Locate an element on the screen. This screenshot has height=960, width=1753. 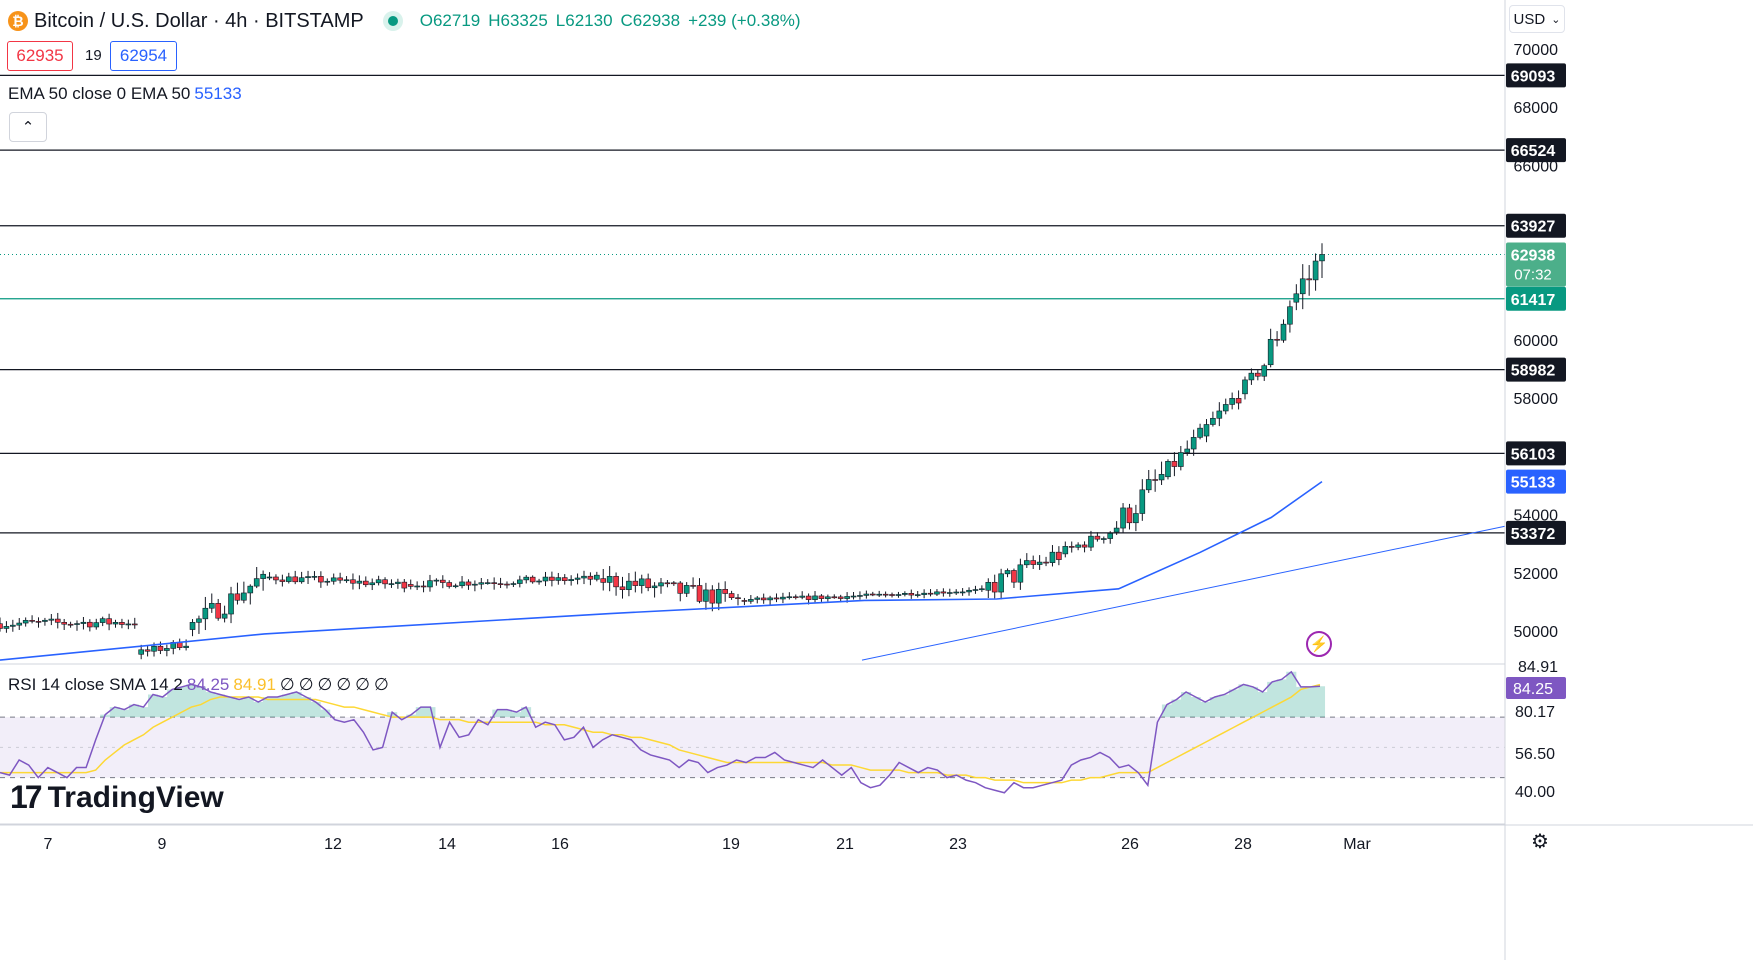
price-tick-label: 68000 is located at coordinates (1536, 108).